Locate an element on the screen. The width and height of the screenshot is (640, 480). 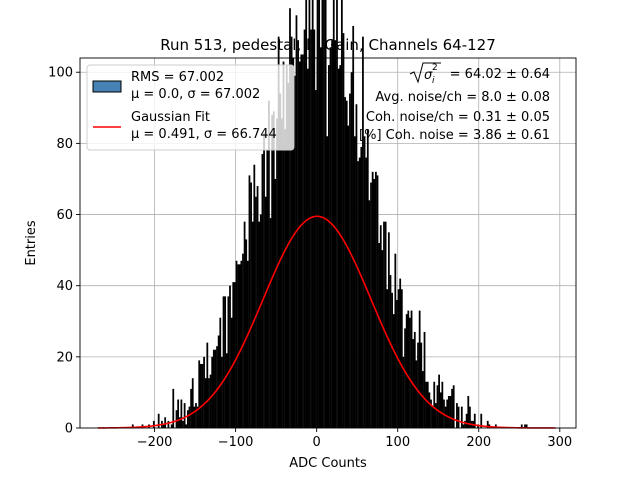
legend-hist-stats: μ = 0.0, σ = 67.002 is located at coordinates (195, 94).